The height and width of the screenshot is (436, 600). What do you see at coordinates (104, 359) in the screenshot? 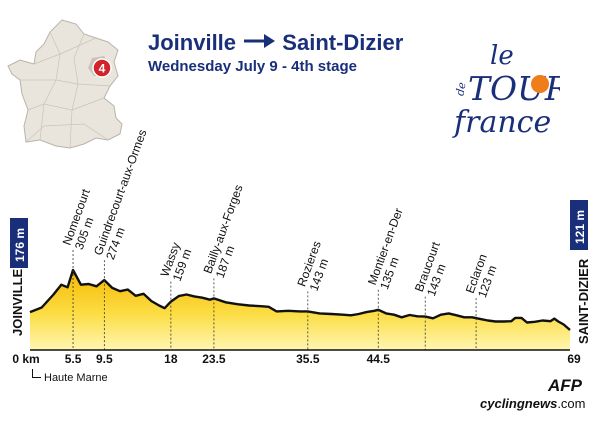
I see `km-label: 9.5` at bounding box center [104, 359].